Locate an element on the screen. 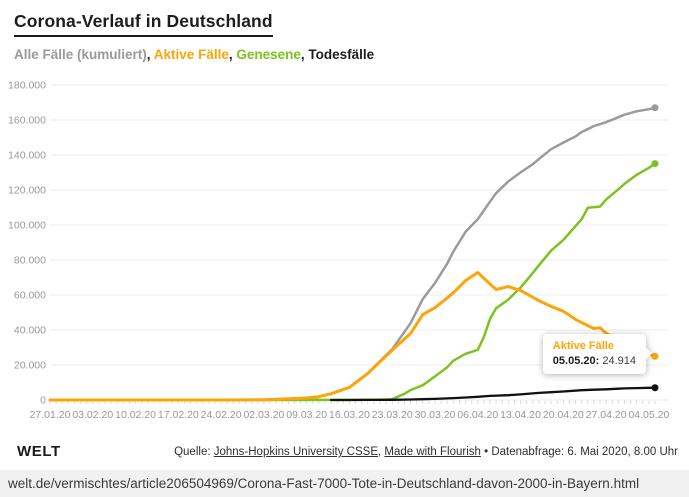  x-axis-label: 23.03.20 is located at coordinates (392, 415).